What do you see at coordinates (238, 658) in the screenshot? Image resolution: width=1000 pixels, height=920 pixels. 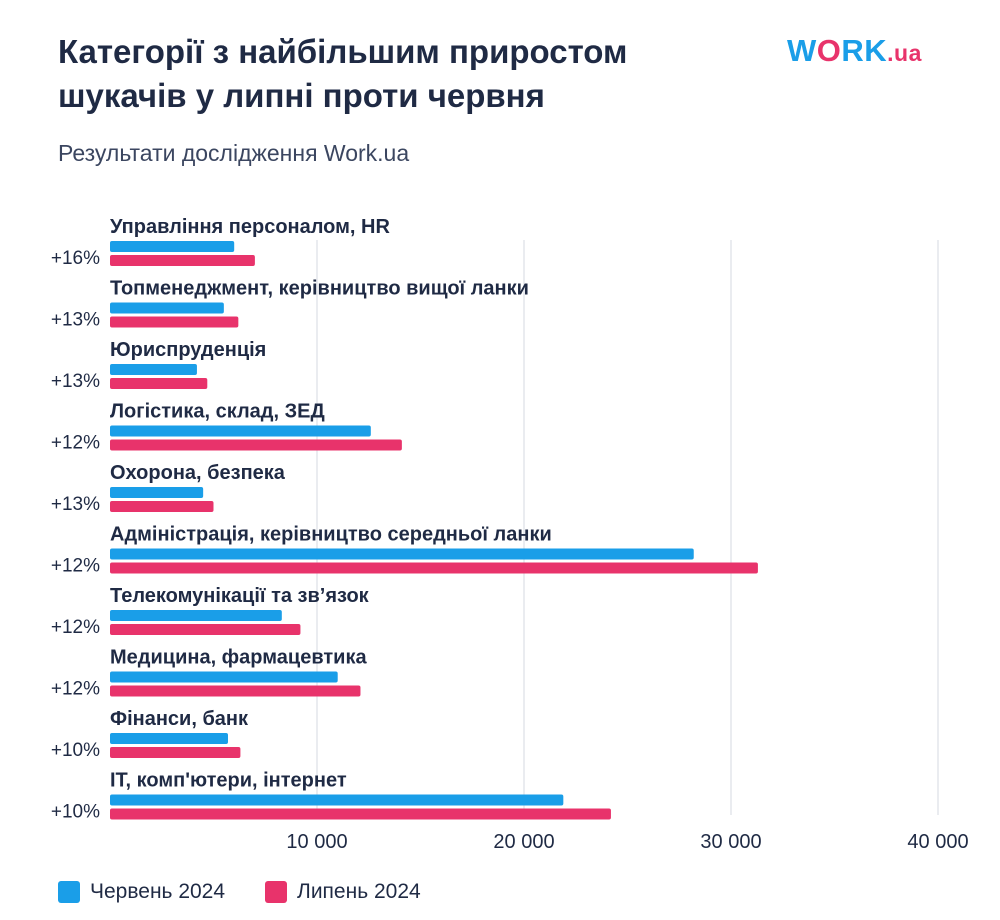 I see `category-label: Медицина, фармацевтика` at bounding box center [238, 658].